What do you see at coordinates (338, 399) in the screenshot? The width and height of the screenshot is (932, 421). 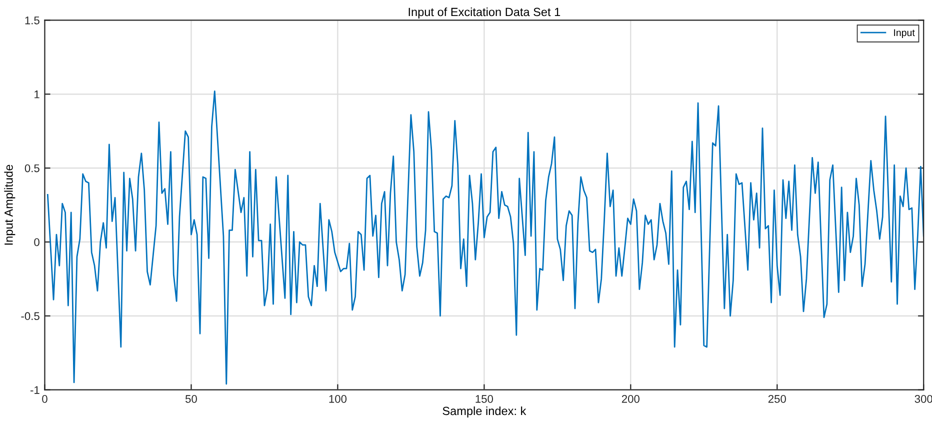 I see `x-tick-label: 100` at bounding box center [338, 399].